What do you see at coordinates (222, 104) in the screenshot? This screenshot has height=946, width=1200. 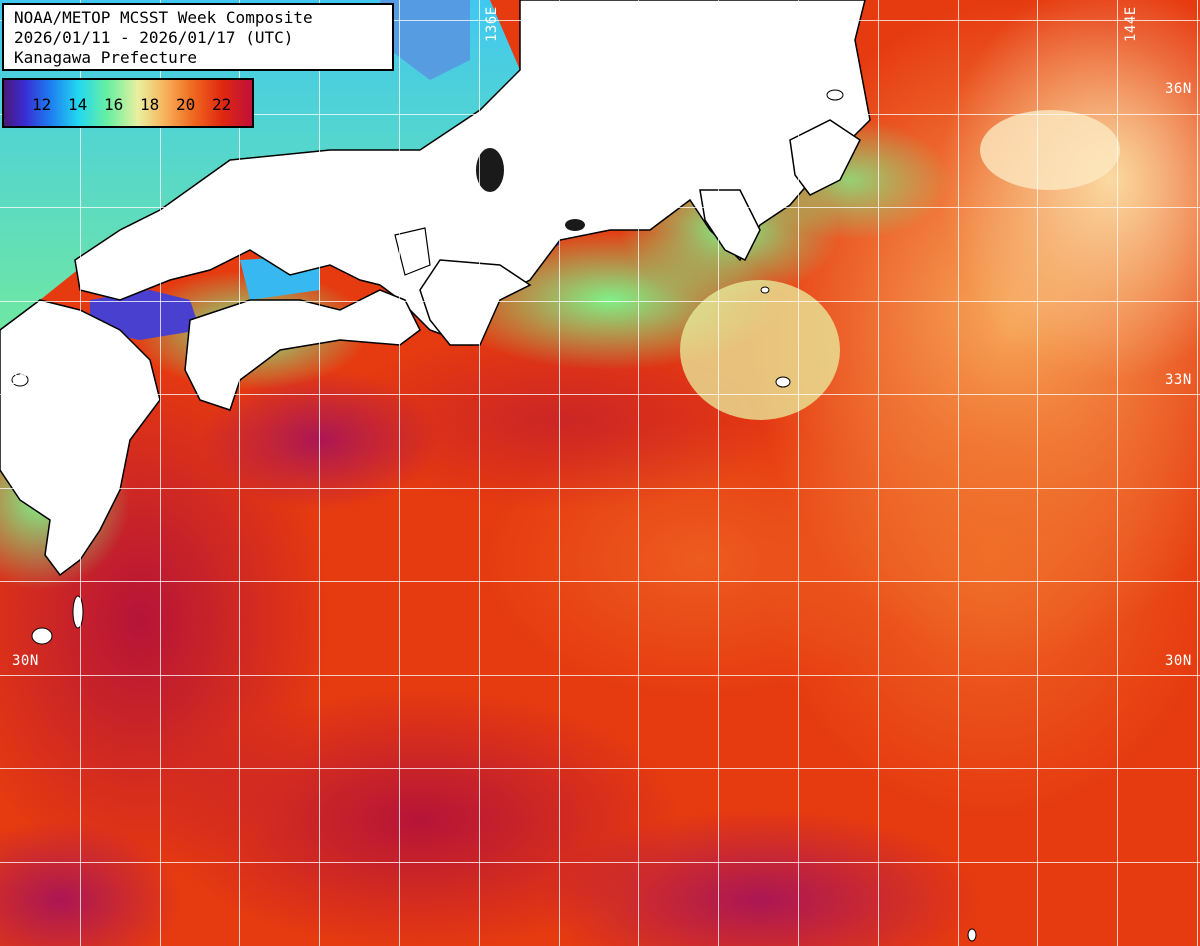 I see `colorbar-label: 22` at bounding box center [222, 104].